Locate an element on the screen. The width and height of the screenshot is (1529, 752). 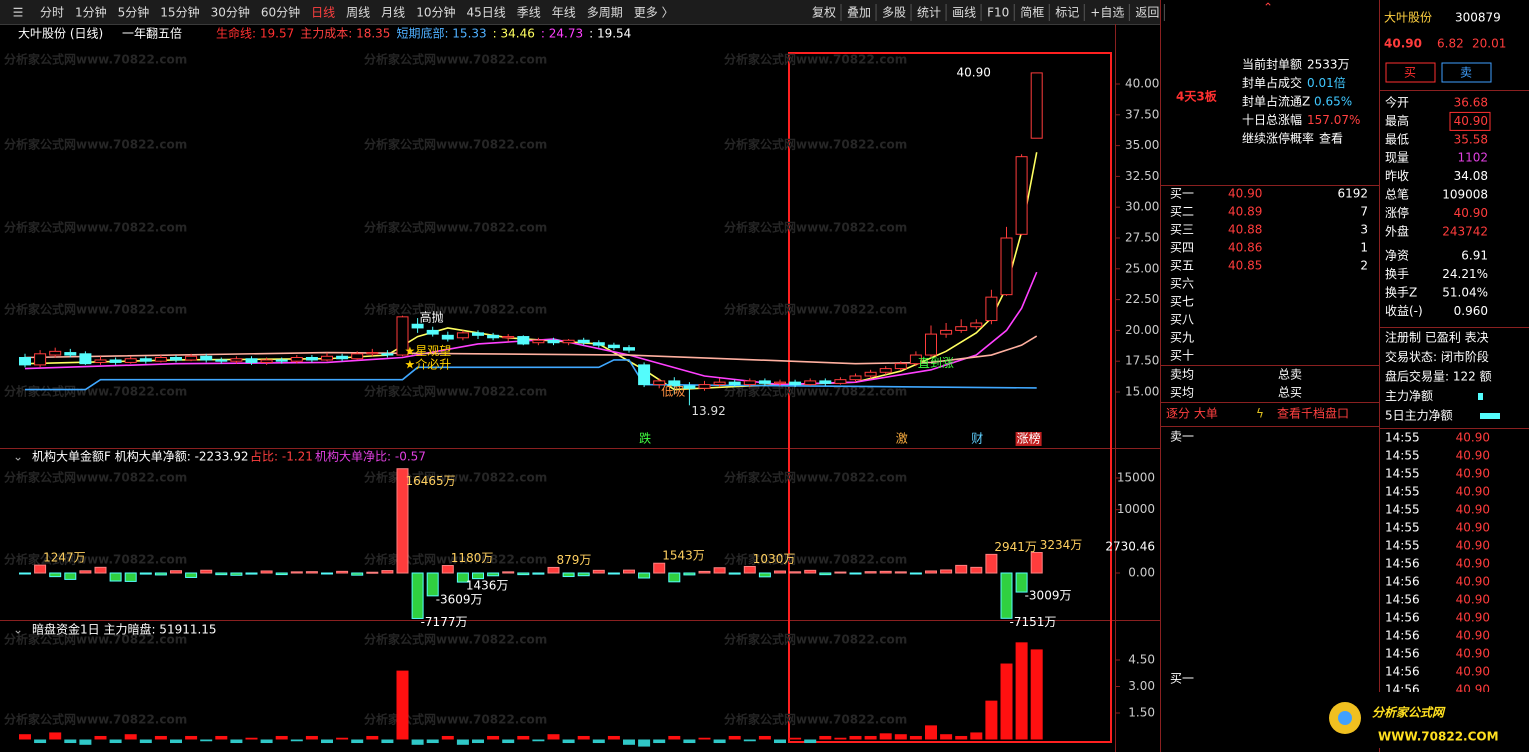
chart-annotation: 直到涨 is located at coordinates (936, 362).